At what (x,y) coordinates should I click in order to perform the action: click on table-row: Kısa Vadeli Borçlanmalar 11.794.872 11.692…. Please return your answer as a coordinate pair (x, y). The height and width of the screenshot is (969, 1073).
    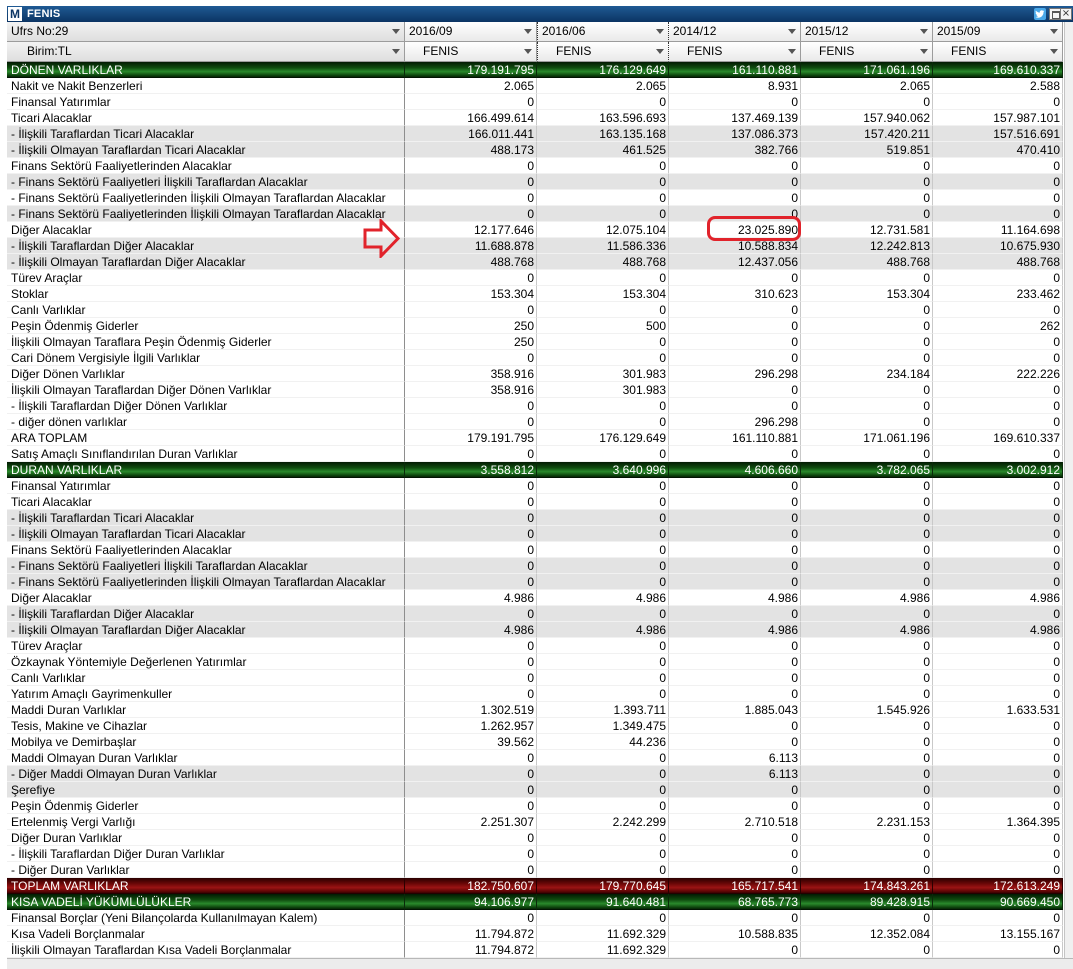
    Looking at the image, I should click on (535, 934).